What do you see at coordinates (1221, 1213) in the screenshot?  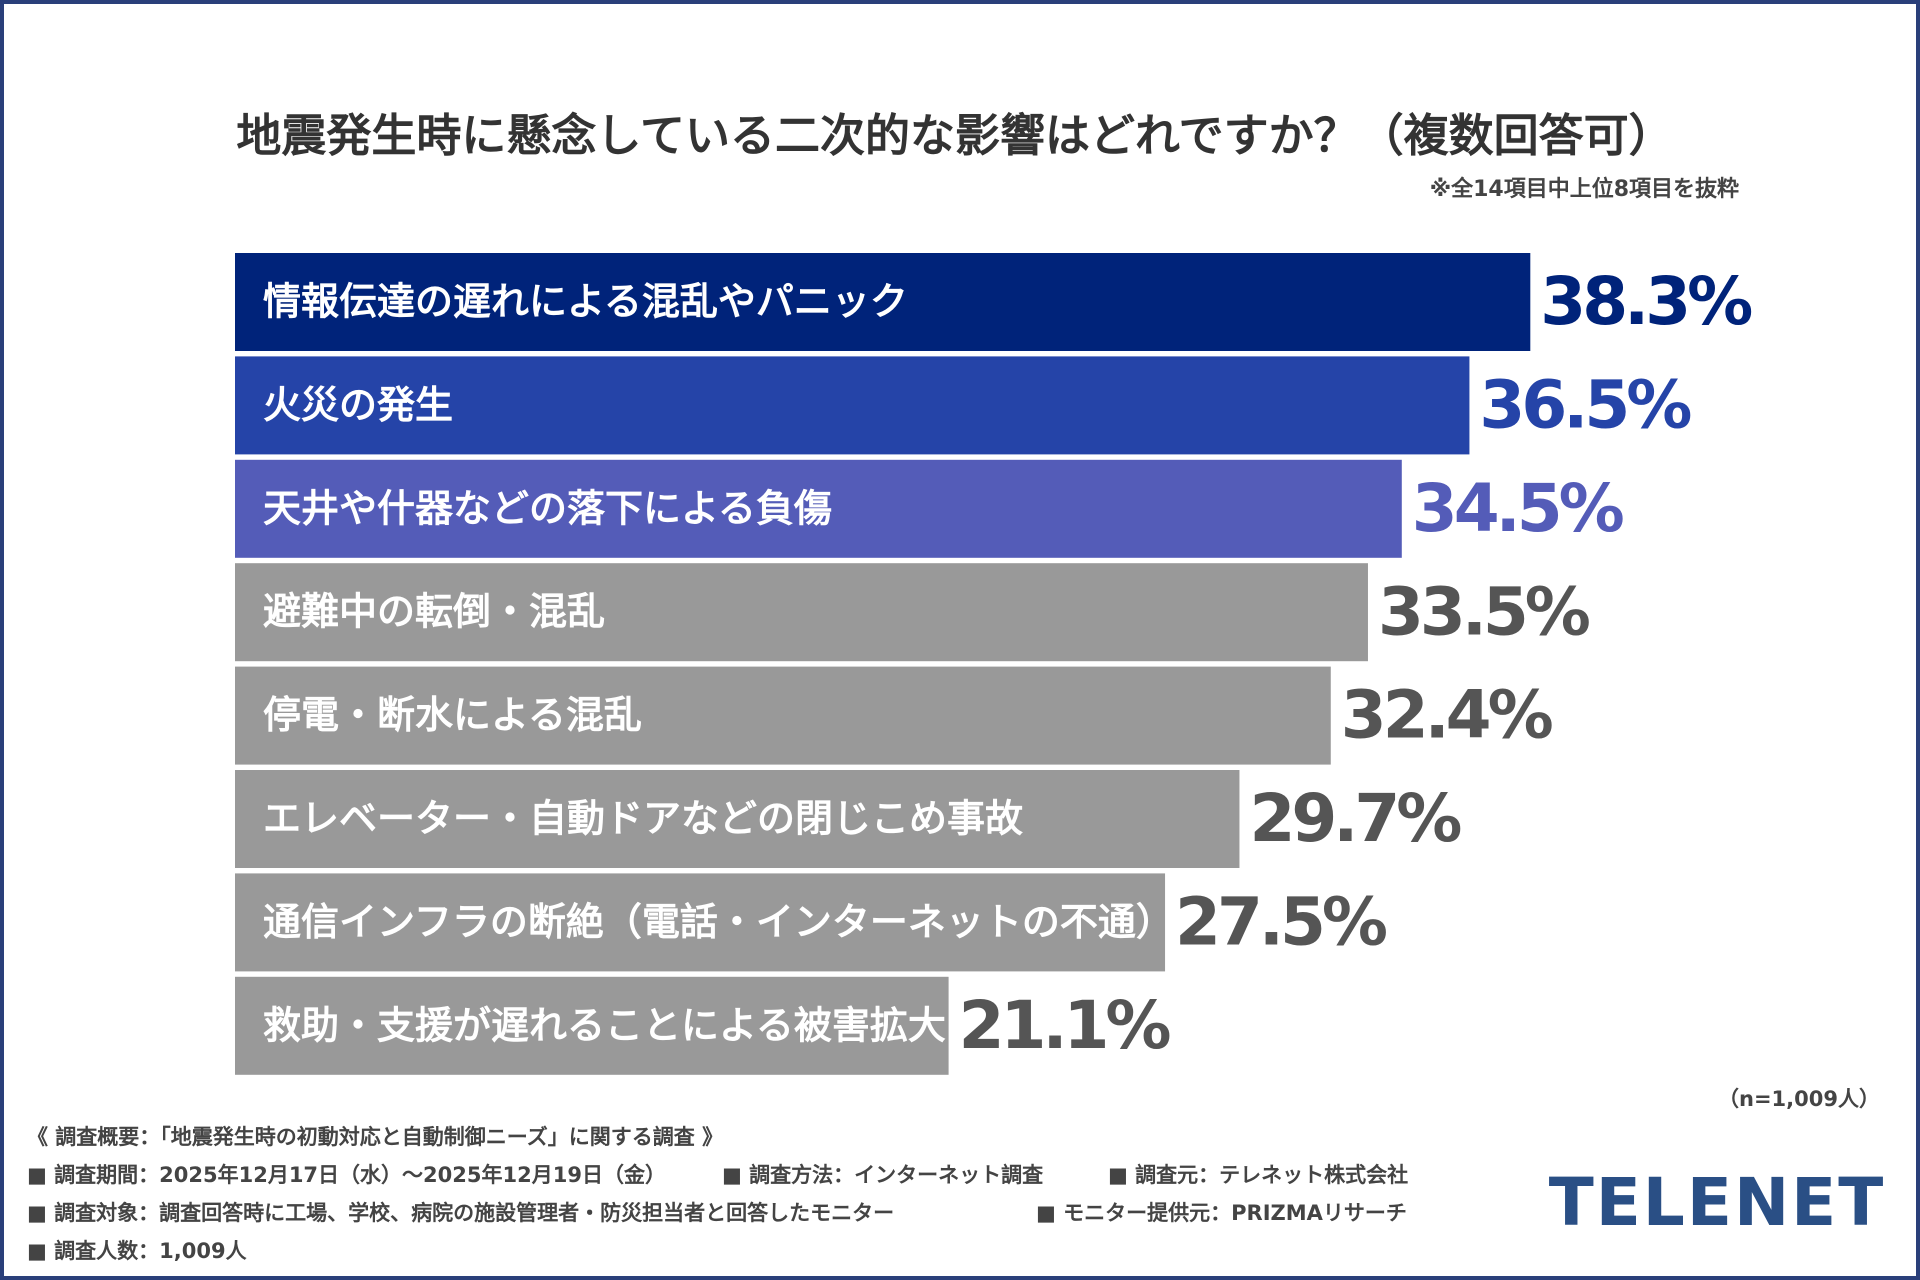 I see `footer-item: ■ モニター提供元：PRIZMAリサーチ` at bounding box center [1221, 1213].